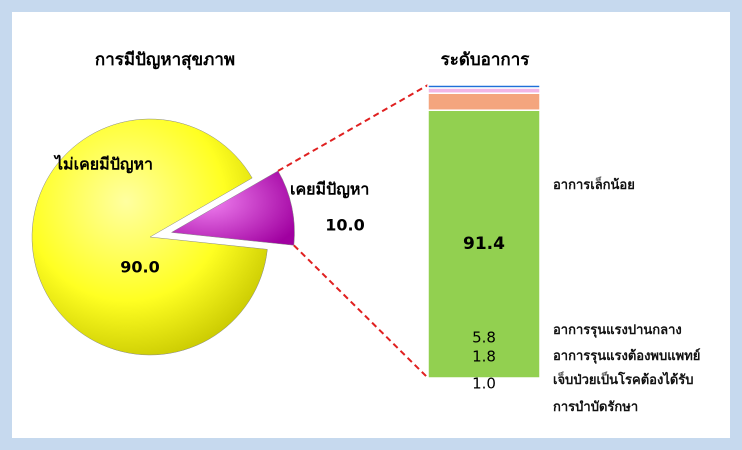 The height and width of the screenshot is (450, 742). I want to click on legend-label: เจ็บป่วยเป็นโรคต้องได้รับ การบำบัดรักษา, so click(623, 394).